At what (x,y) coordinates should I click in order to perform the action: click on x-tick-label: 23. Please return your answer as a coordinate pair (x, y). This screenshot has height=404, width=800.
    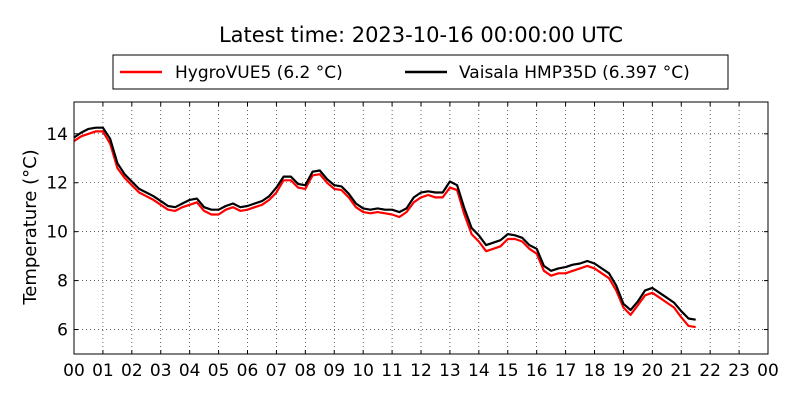
    Looking at the image, I should click on (739, 371).